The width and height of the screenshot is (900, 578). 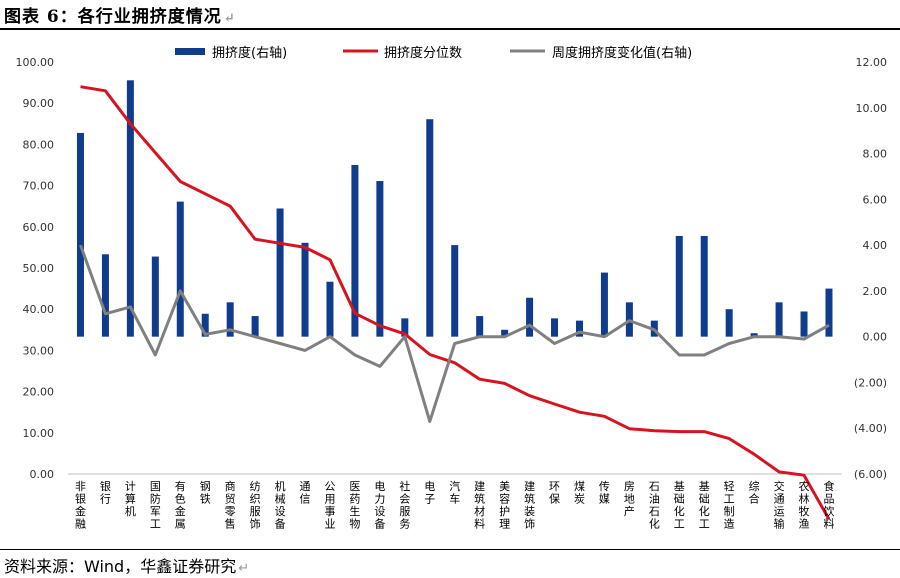 What do you see at coordinates (80, 505) in the screenshot?
I see `category-label: 非银金融` at bounding box center [80, 505].